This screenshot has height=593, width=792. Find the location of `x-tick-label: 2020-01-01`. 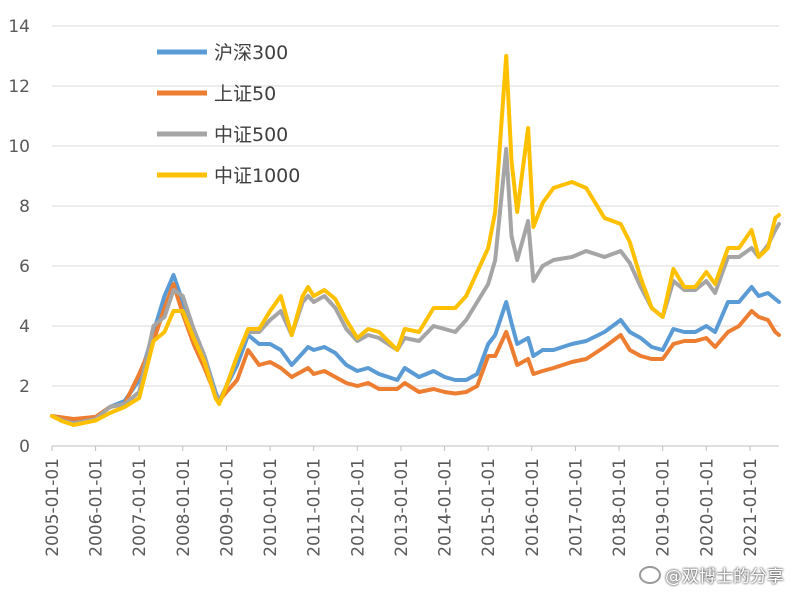

x-tick-label: 2020-01-01 is located at coordinates (707, 507).